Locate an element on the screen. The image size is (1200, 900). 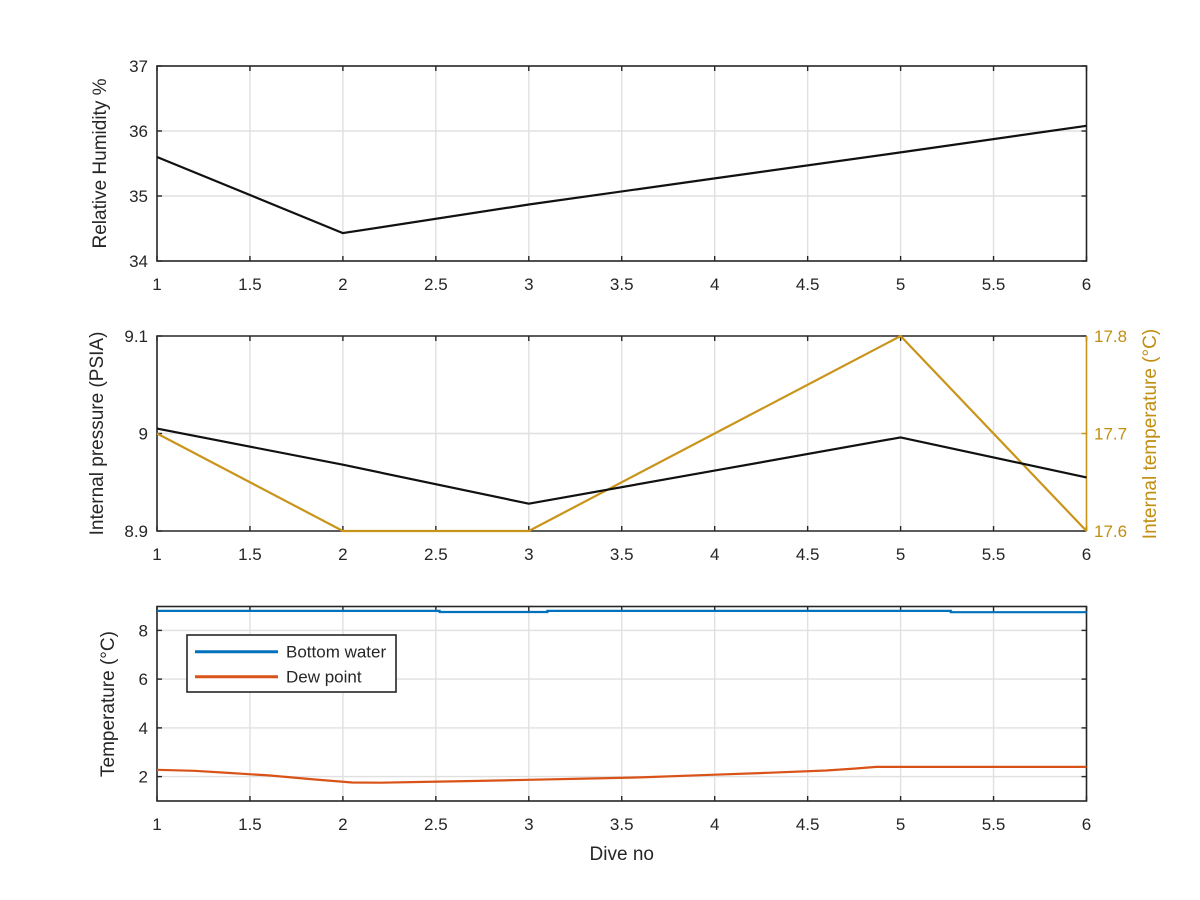
svg-text: 34 is located at coordinates (138, 261).